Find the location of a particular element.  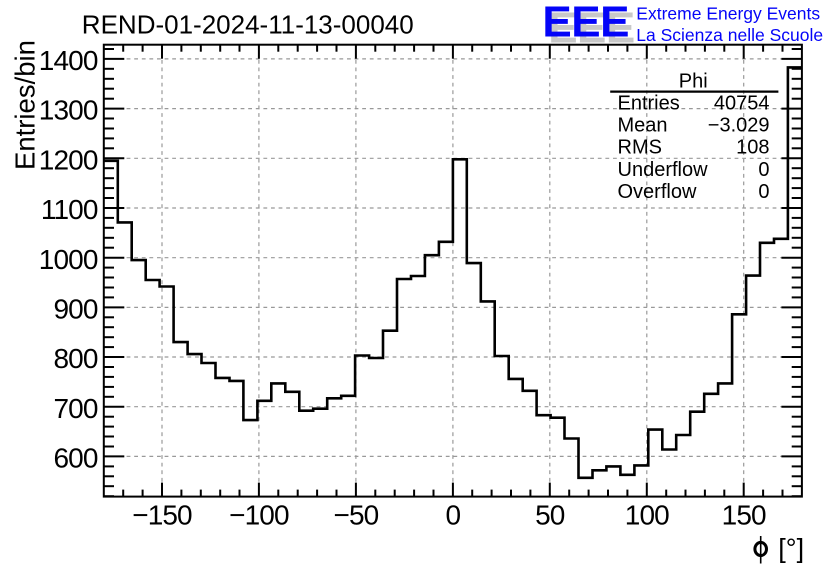

svg-text: 1100 is located at coordinates (69, 209).